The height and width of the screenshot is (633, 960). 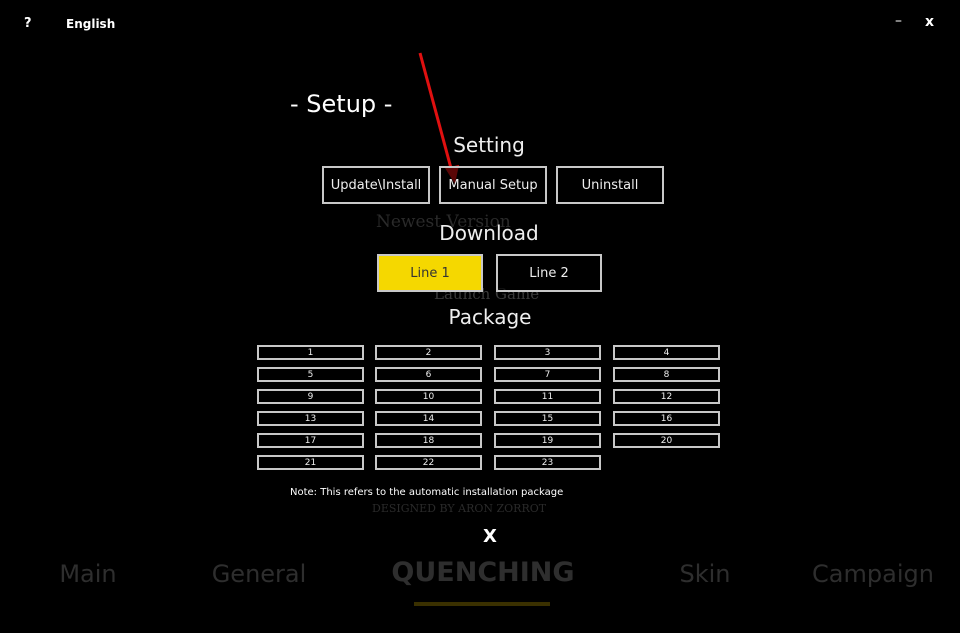 I want to click on window-close: x, so click(x=930, y=22).